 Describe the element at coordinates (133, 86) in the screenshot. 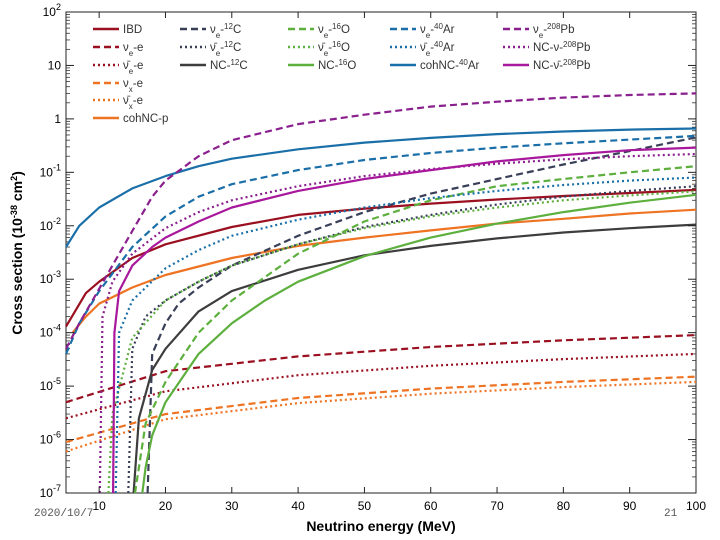

I see `legend-label-nu_x-e: νx-e` at that location.